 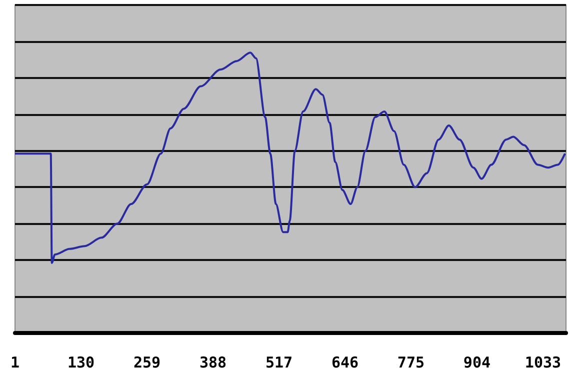 What do you see at coordinates (15, 363) in the screenshot?
I see `x-tick-label: 1` at bounding box center [15, 363].